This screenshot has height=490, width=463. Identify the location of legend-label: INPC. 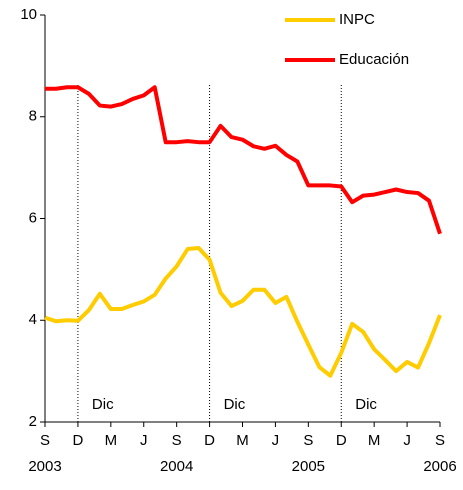
(357, 19).